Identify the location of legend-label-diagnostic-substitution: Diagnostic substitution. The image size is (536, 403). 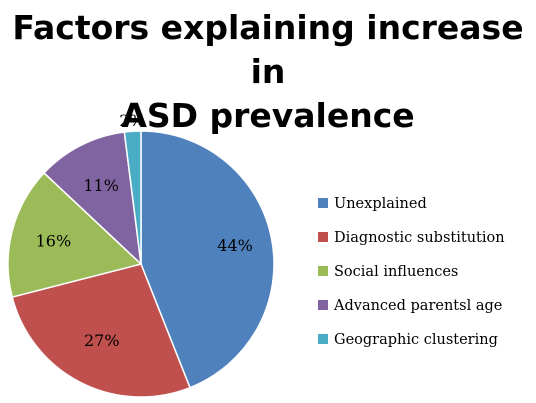
(419, 238).